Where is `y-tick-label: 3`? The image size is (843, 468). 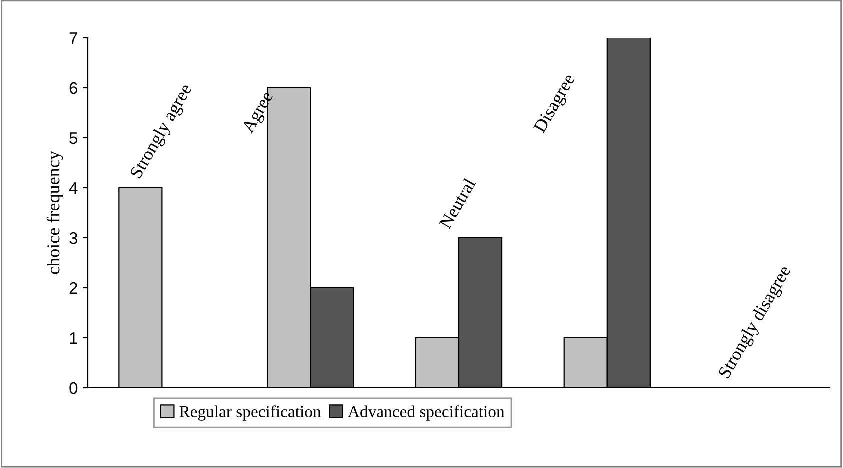
y-tick-label: 3 is located at coordinates (74, 238).